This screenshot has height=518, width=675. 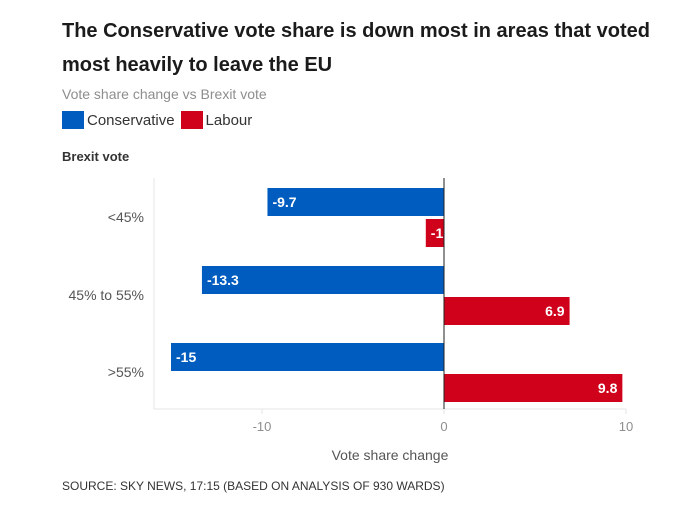 I want to click on legend: Conservative Labour, so click(x=160, y=120).